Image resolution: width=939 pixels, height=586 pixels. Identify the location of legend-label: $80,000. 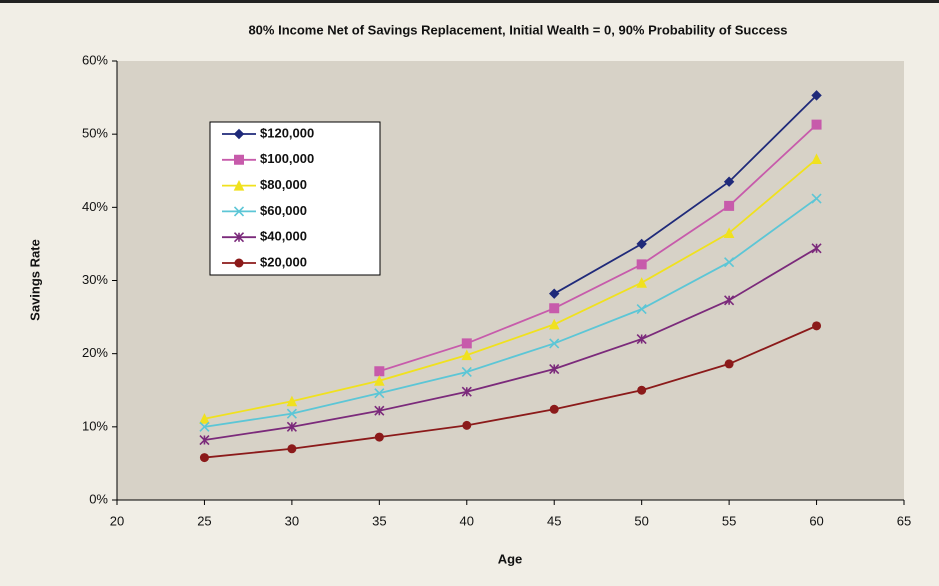
(283, 184).